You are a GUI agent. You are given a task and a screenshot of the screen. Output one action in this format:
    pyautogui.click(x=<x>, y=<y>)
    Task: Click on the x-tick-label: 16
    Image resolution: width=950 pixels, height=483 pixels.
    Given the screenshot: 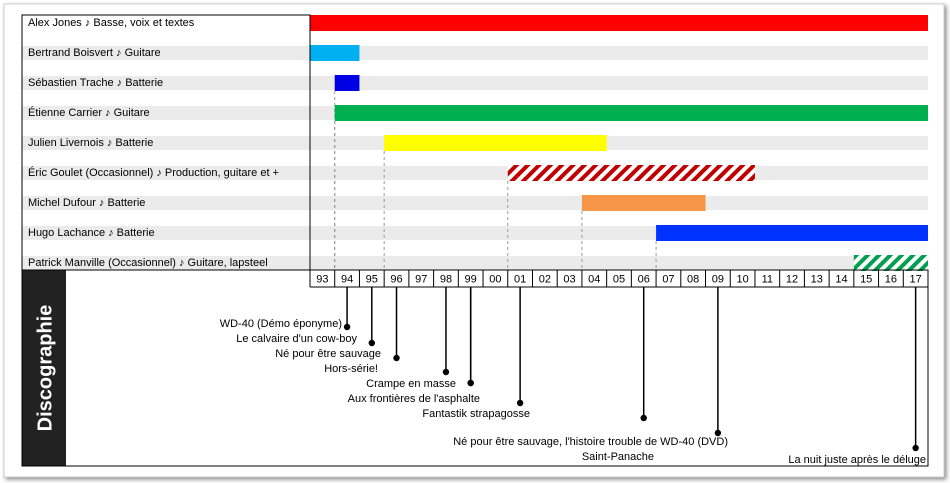 What is the action you would take?
    pyautogui.click(x=891, y=279)
    